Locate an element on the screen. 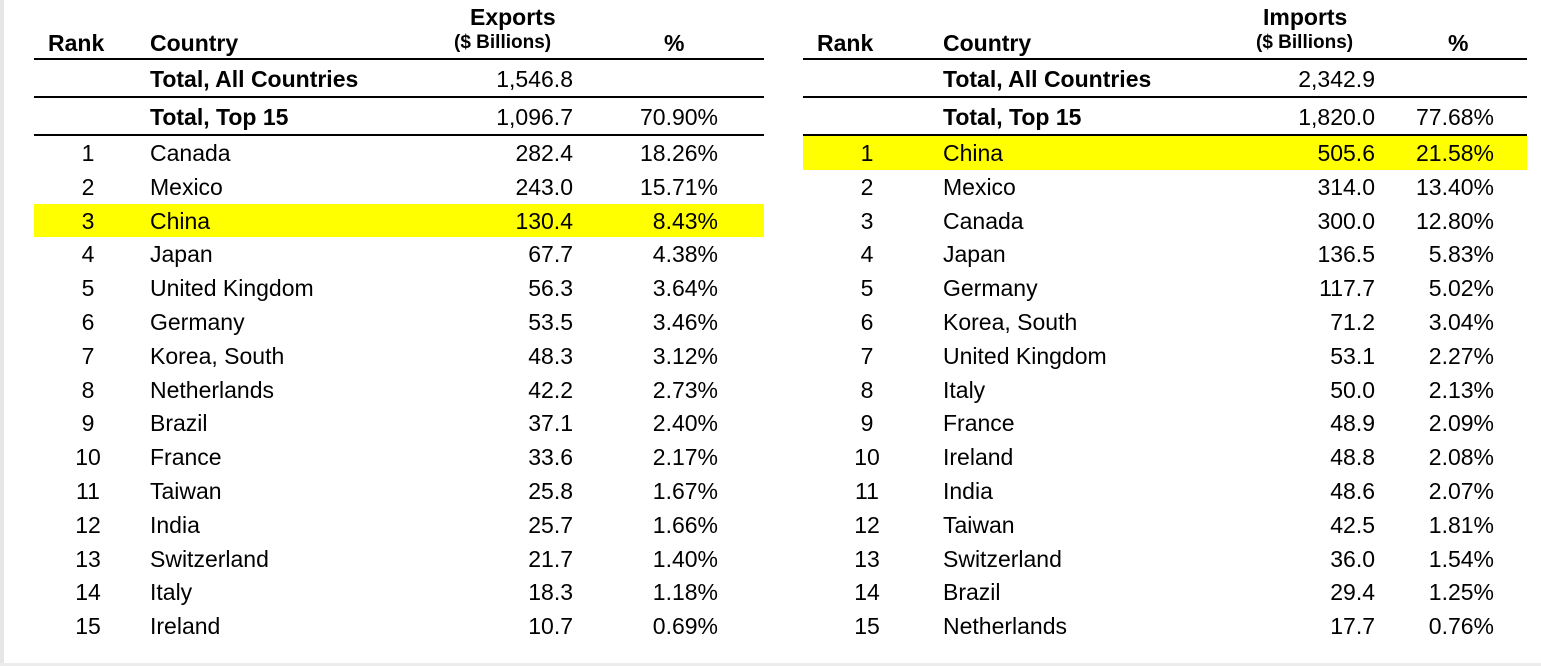  value-cell: 48.9 is located at coordinates (1352, 423).